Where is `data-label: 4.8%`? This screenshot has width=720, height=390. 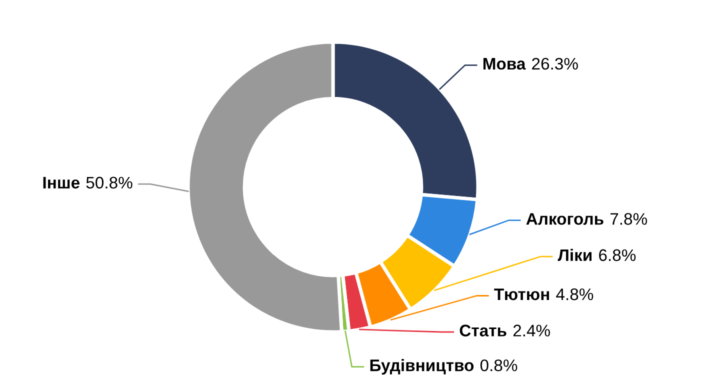 data-label: 4.8% is located at coordinates (575, 294).